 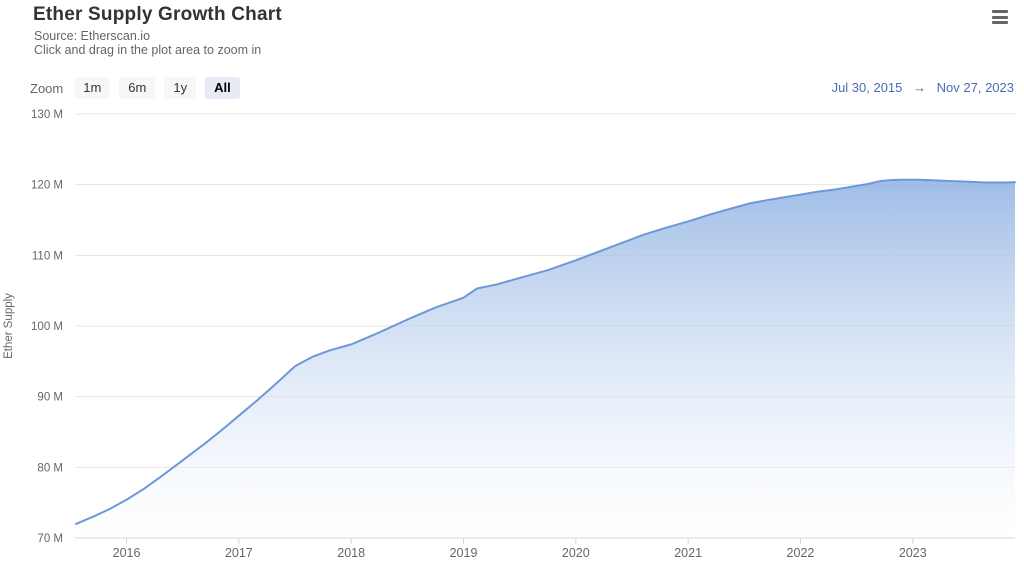 What do you see at coordinates (222, 88) in the screenshot?
I see `zoom-button-all: All` at bounding box center [222, 88].